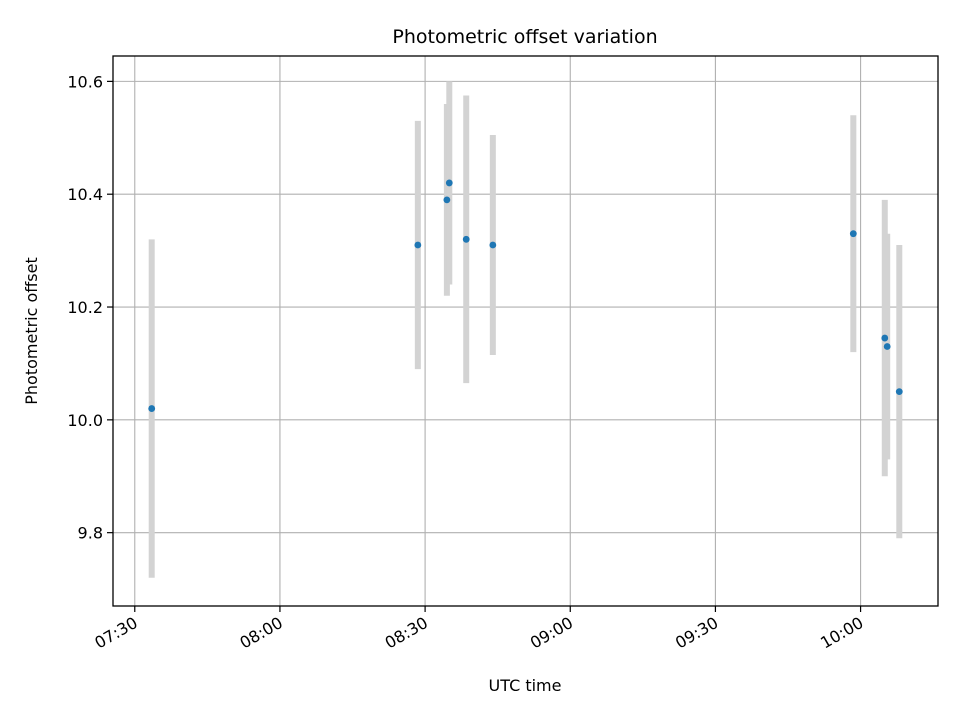  What do you see at coordinates (85, 307) in the screenshot?
I see `y-tick-label: 10.2` at bounding box center [85, 307].